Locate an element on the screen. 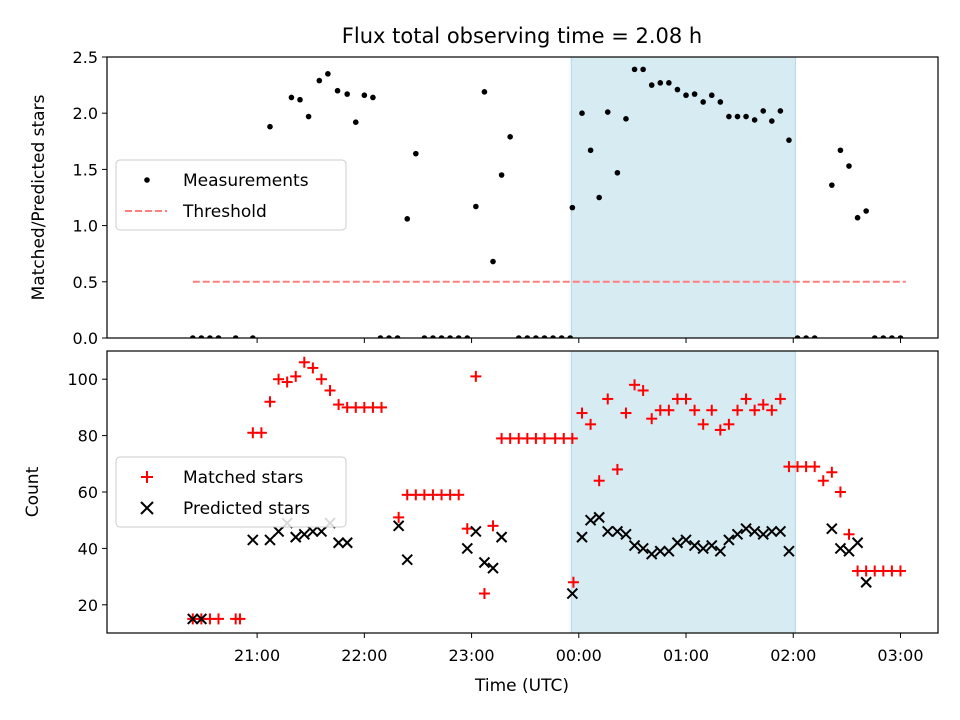  x-tick-label: 00:00 is located at coordinates (579, 655).